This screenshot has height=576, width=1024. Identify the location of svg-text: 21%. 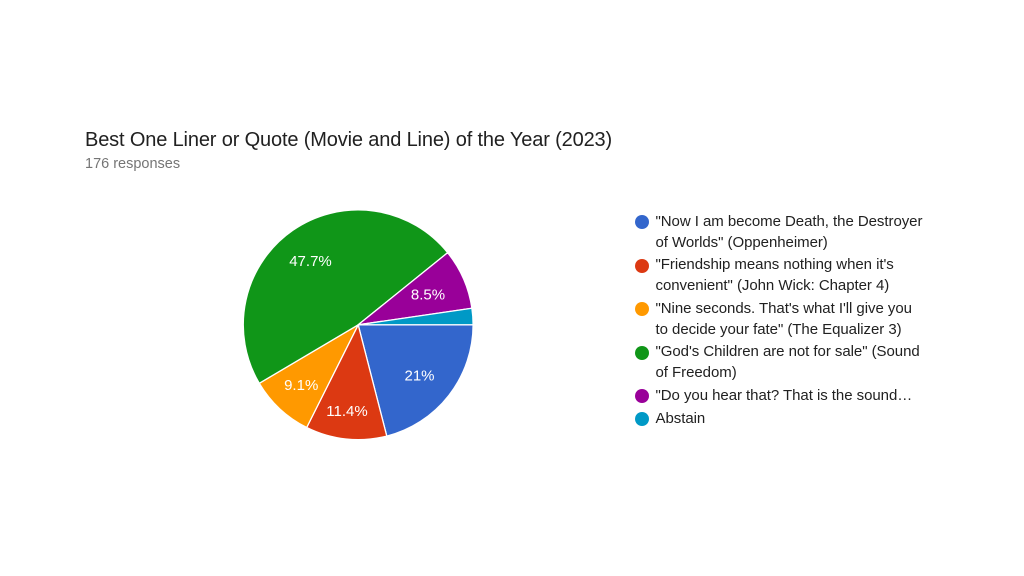
(419, 375).